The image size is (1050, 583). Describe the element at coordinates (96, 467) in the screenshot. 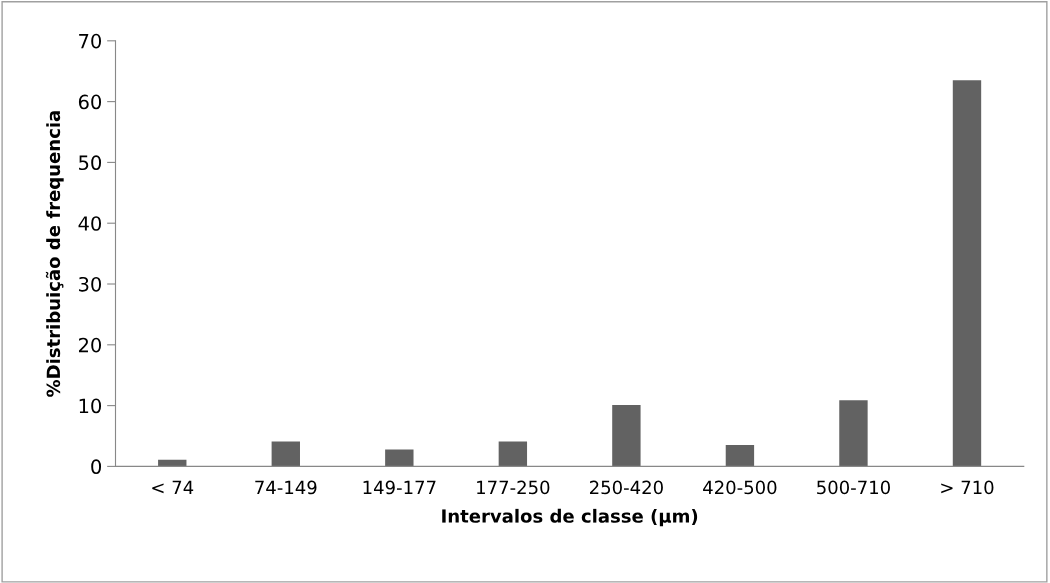

I see `y-tick-label: 0` at that location.